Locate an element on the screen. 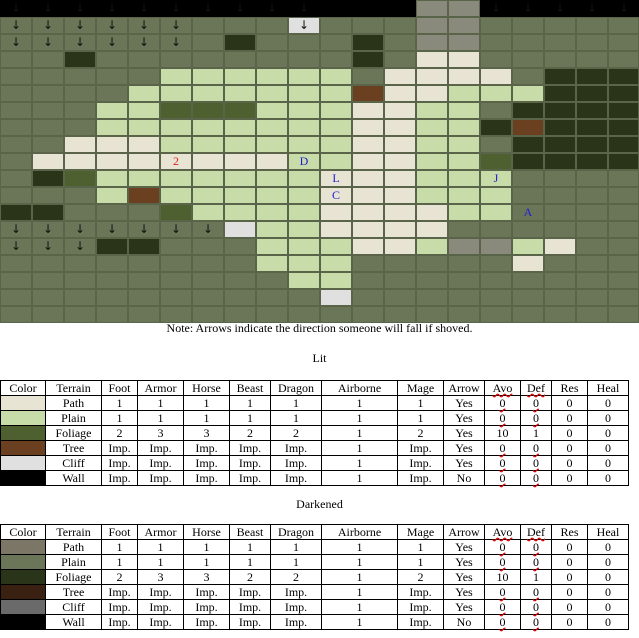 The image size is (639, 638). table-header: Heal is located at coordinates (608, 532).